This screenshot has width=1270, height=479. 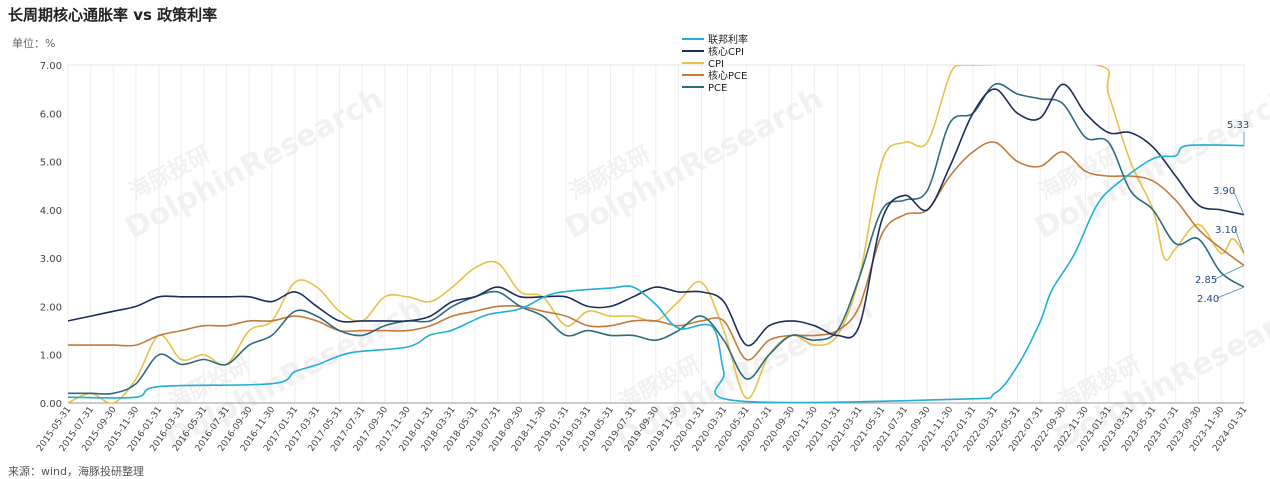 I want to click on y-tick-label: 1.00, so click(x=51, y=356).